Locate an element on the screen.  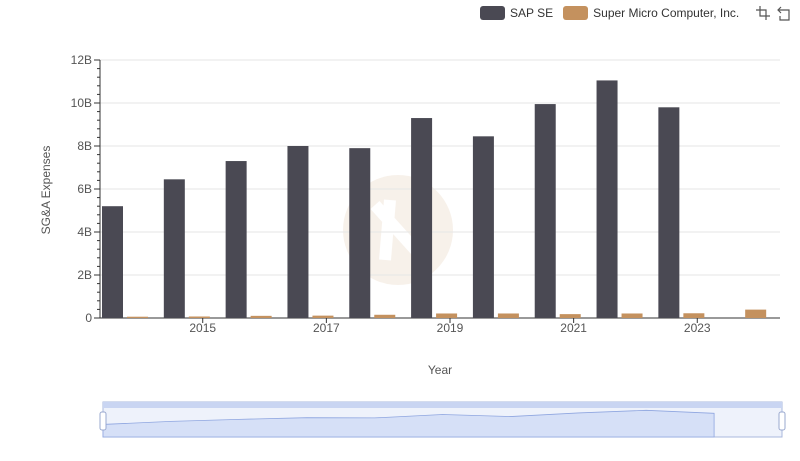
bar-sap-2020 is located at coordinates (483, 227).